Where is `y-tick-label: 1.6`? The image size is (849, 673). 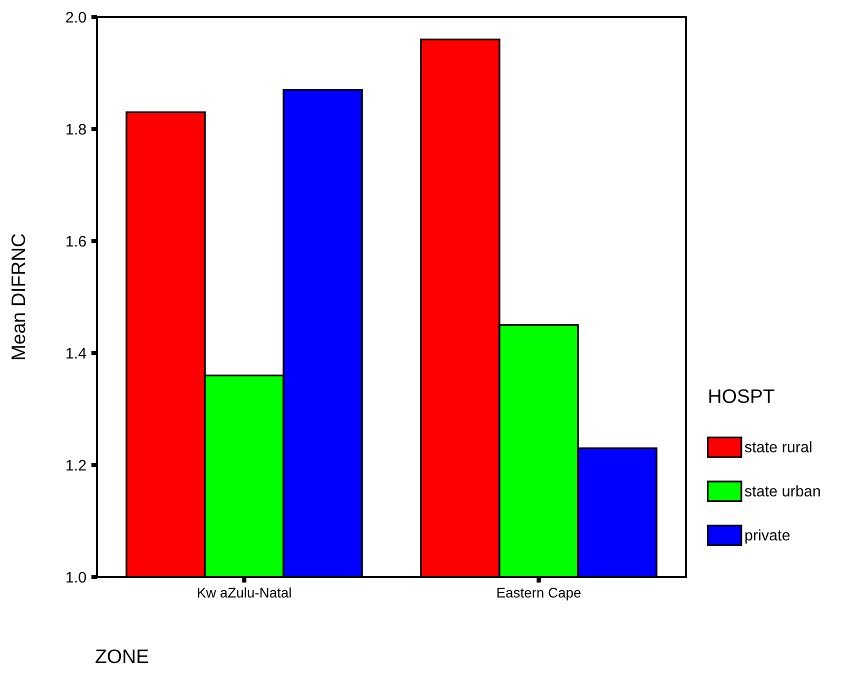
y-tick-label: 1.6 is located at coordinates (76, 241).